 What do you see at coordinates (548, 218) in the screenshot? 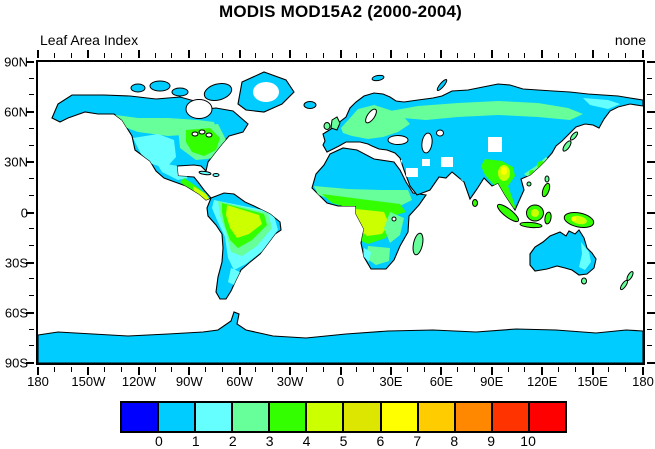
I see `sulawesi` at bounding box center [548, 218].